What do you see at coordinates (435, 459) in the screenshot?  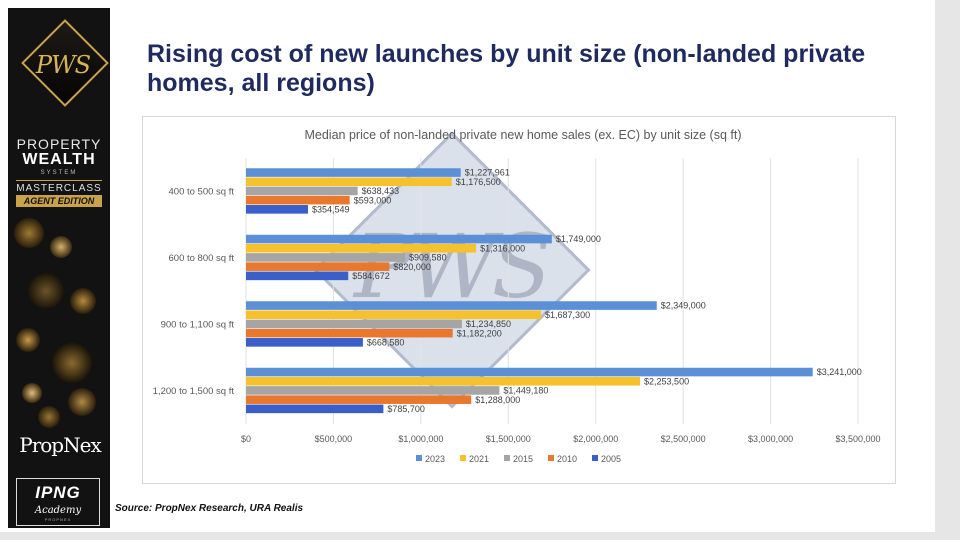 I see `legend-label: 2023` at bounding box center [435, 459].